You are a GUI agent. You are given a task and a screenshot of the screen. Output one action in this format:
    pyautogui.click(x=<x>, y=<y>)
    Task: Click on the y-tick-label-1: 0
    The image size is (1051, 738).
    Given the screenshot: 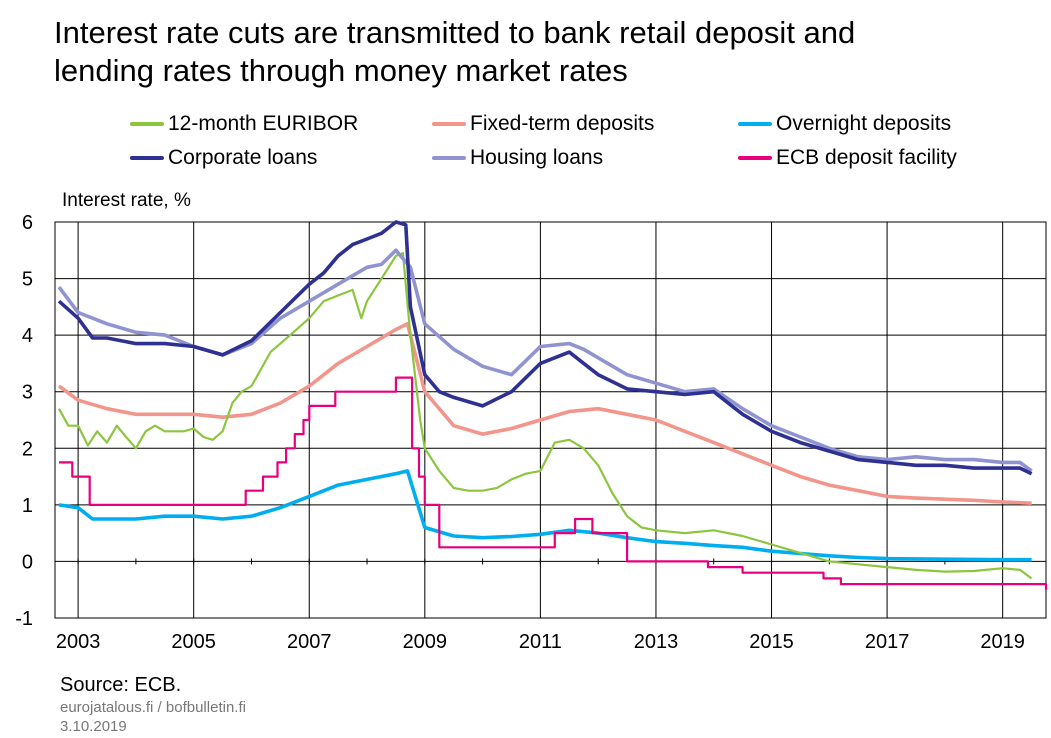 What is the action you would take?
    pyautogui.click(x=27, y=562)
    